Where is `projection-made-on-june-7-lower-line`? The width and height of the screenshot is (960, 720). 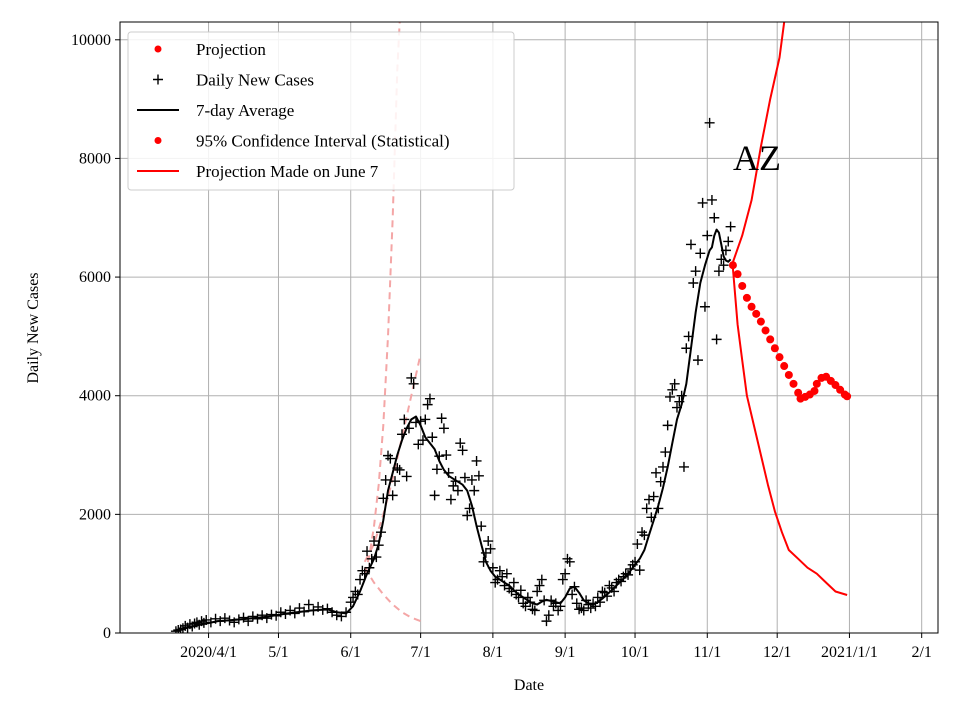 projection-made-on-june-7-lower-line is located at coordinates (392, 595).